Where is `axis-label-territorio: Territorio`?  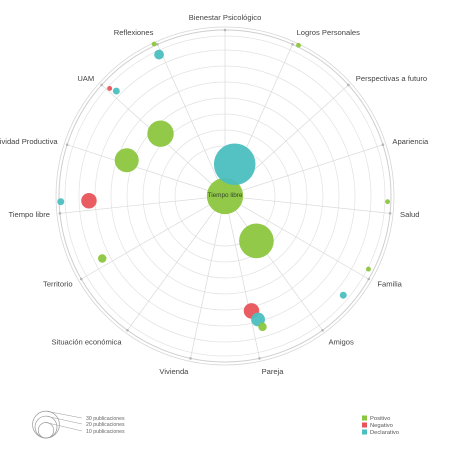 axis-label-territorio: Territorio is located at coordinates (58, 284).